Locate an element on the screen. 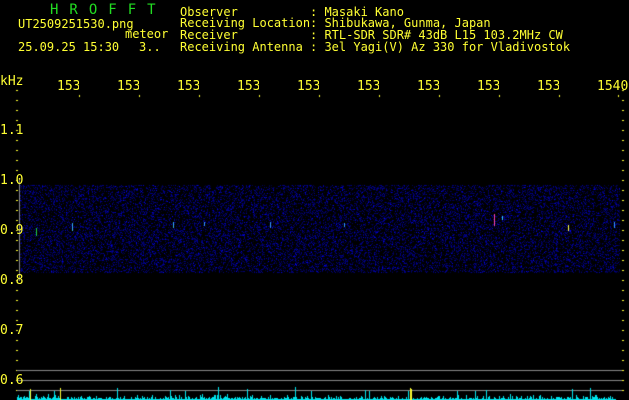 The image size is (629, 400). y-tick-label: 0.6 is located at coordinates (12, 380).